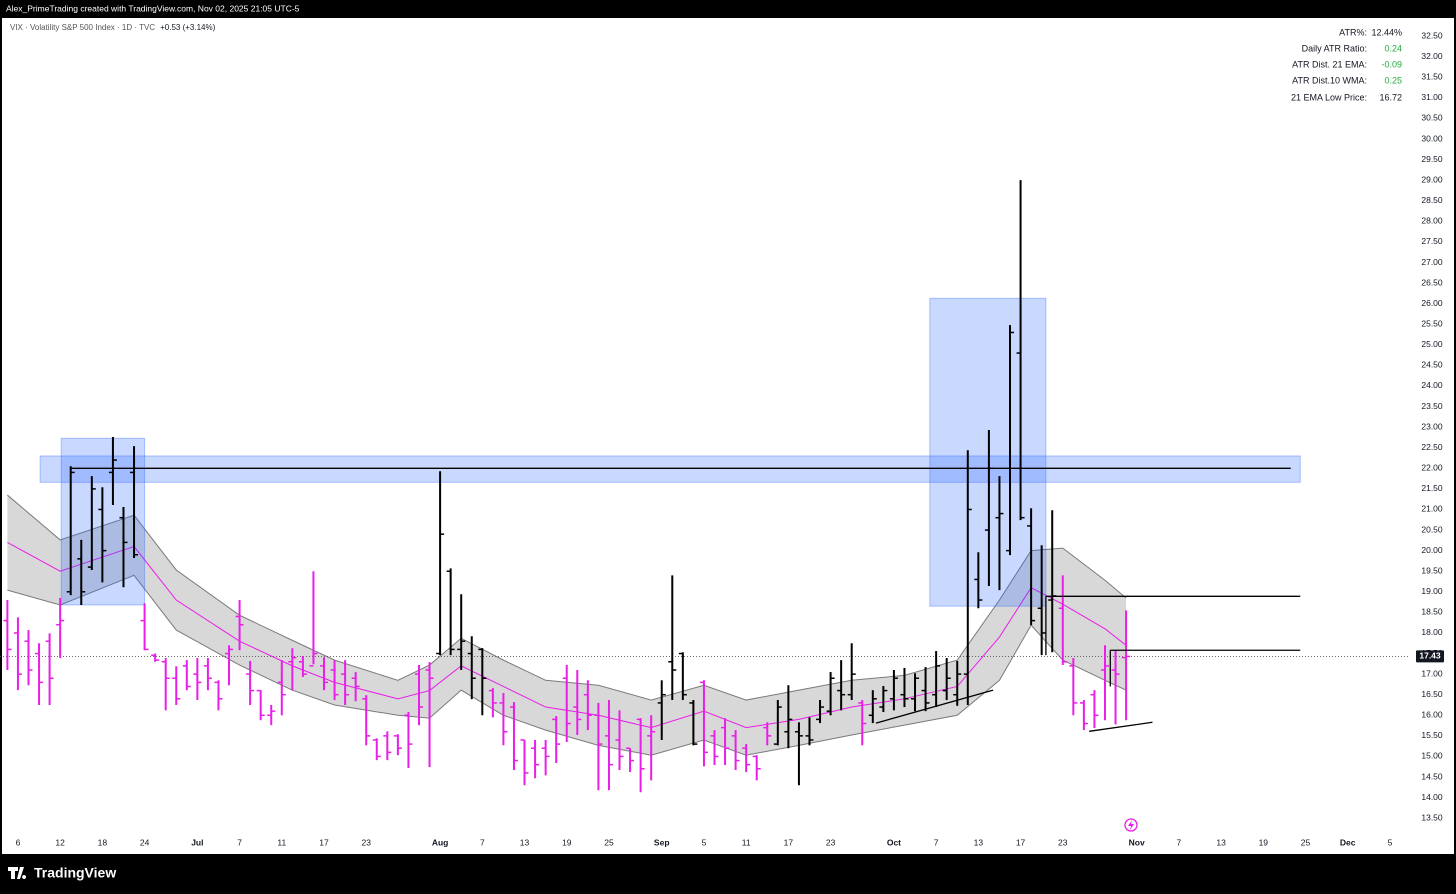 The image size is (1456, 894). I want to click on info-label: ATR%:, so click(1353, 32).